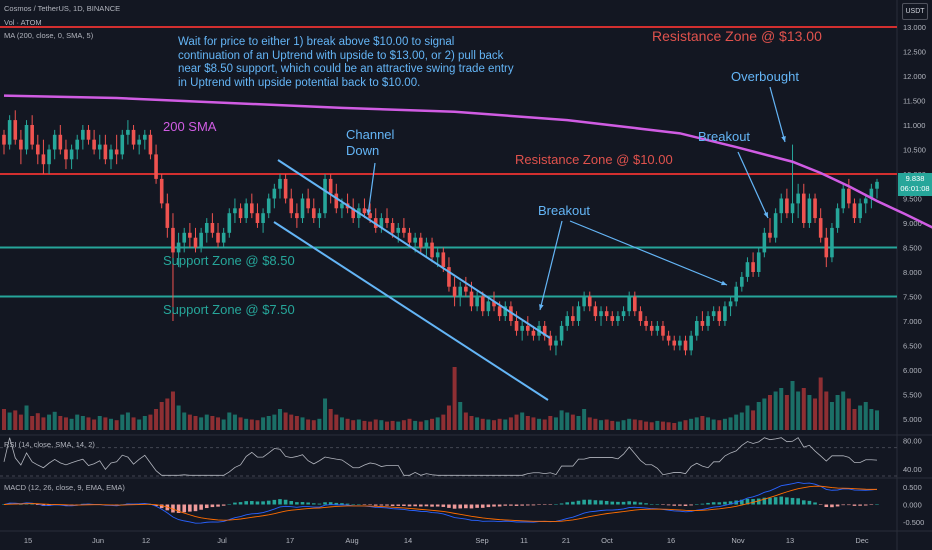  What do you see at coordinates (440, 503) in the screenshot?
I see `signal-line` at bounding box center [440, 503].